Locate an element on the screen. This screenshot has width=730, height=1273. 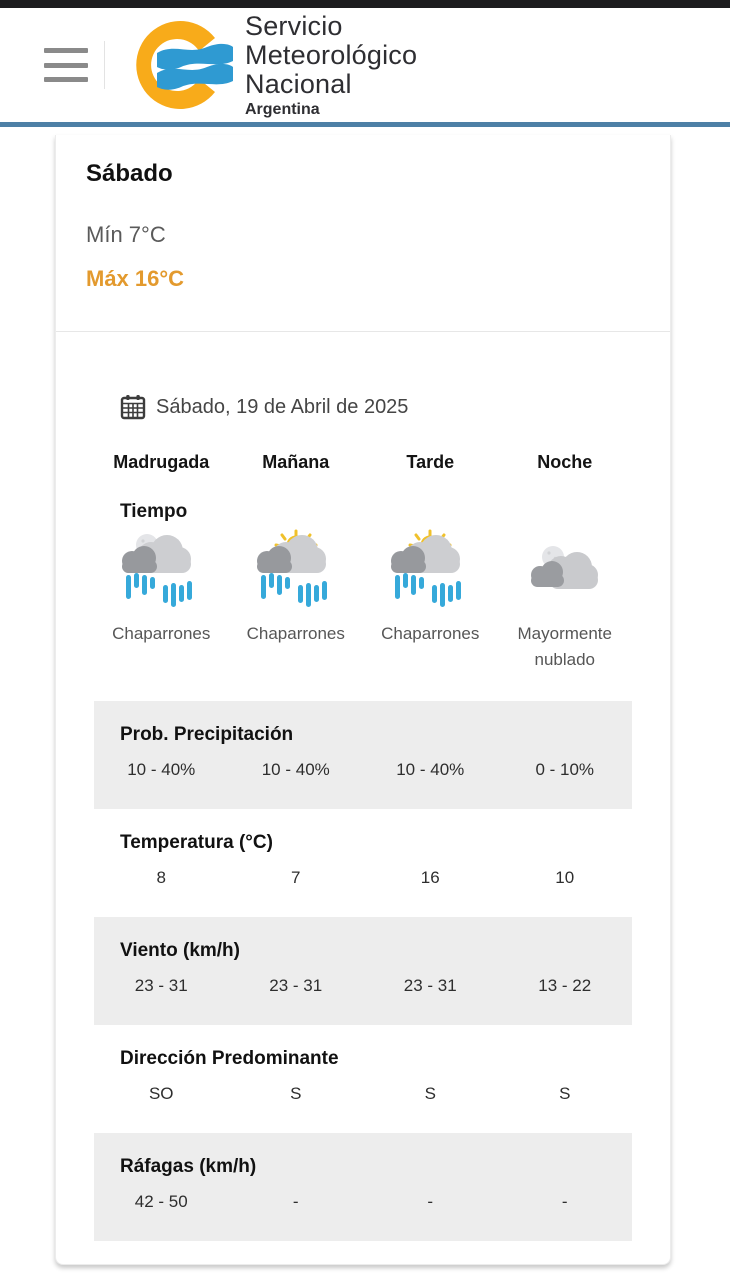
period-madrugada: Madrugada is located at coordinates (161, 462).